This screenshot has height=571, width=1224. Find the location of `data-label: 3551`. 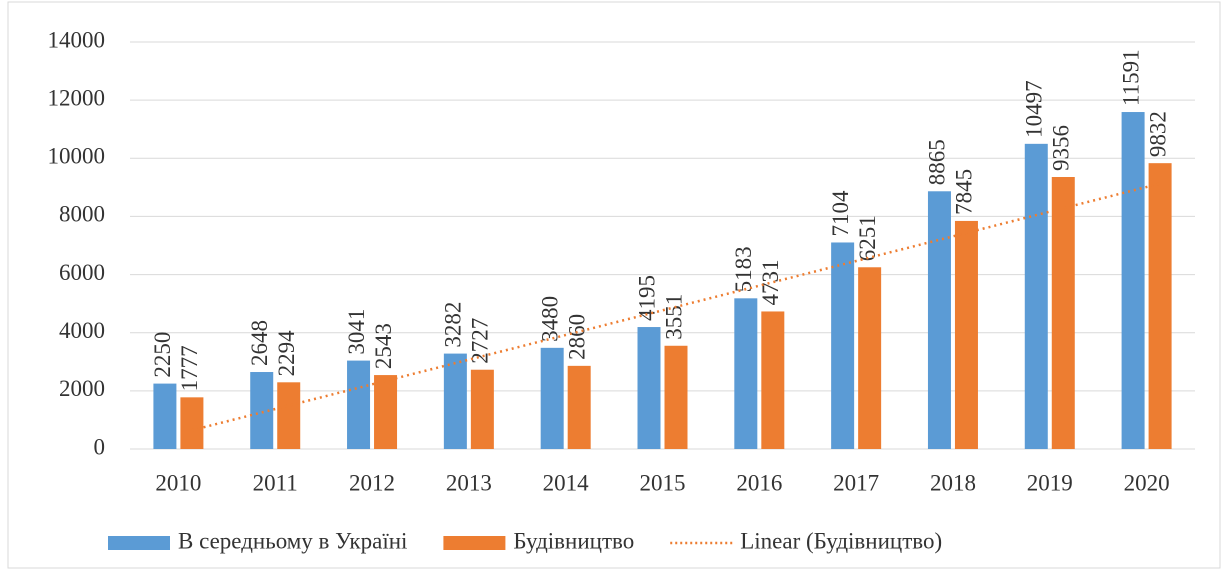

data-label: 3551 is located at coordinates (673, 317).